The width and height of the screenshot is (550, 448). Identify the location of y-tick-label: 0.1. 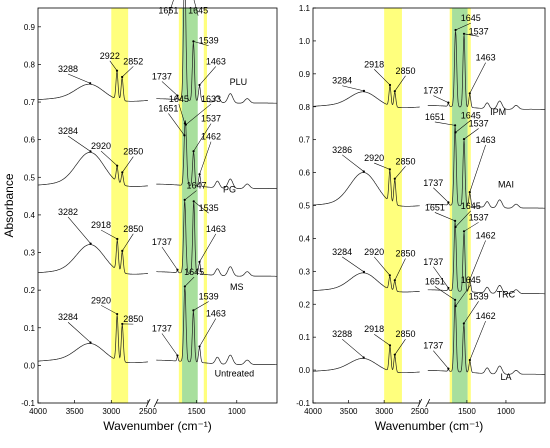
(30, 328).